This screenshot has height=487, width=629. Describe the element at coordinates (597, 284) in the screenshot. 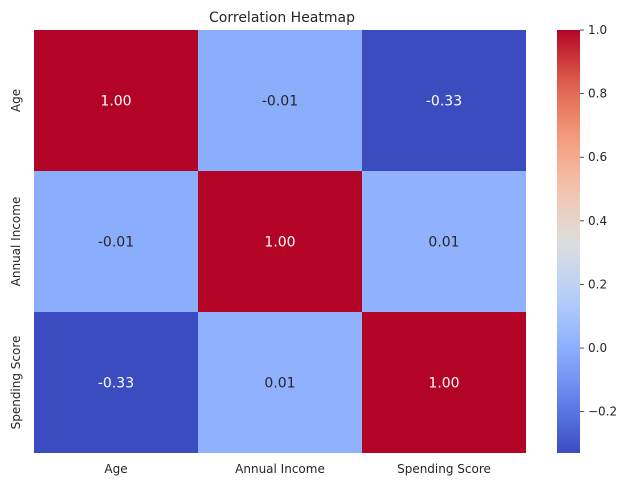

I see `colorbar-tick-label: 0.2` at that location.